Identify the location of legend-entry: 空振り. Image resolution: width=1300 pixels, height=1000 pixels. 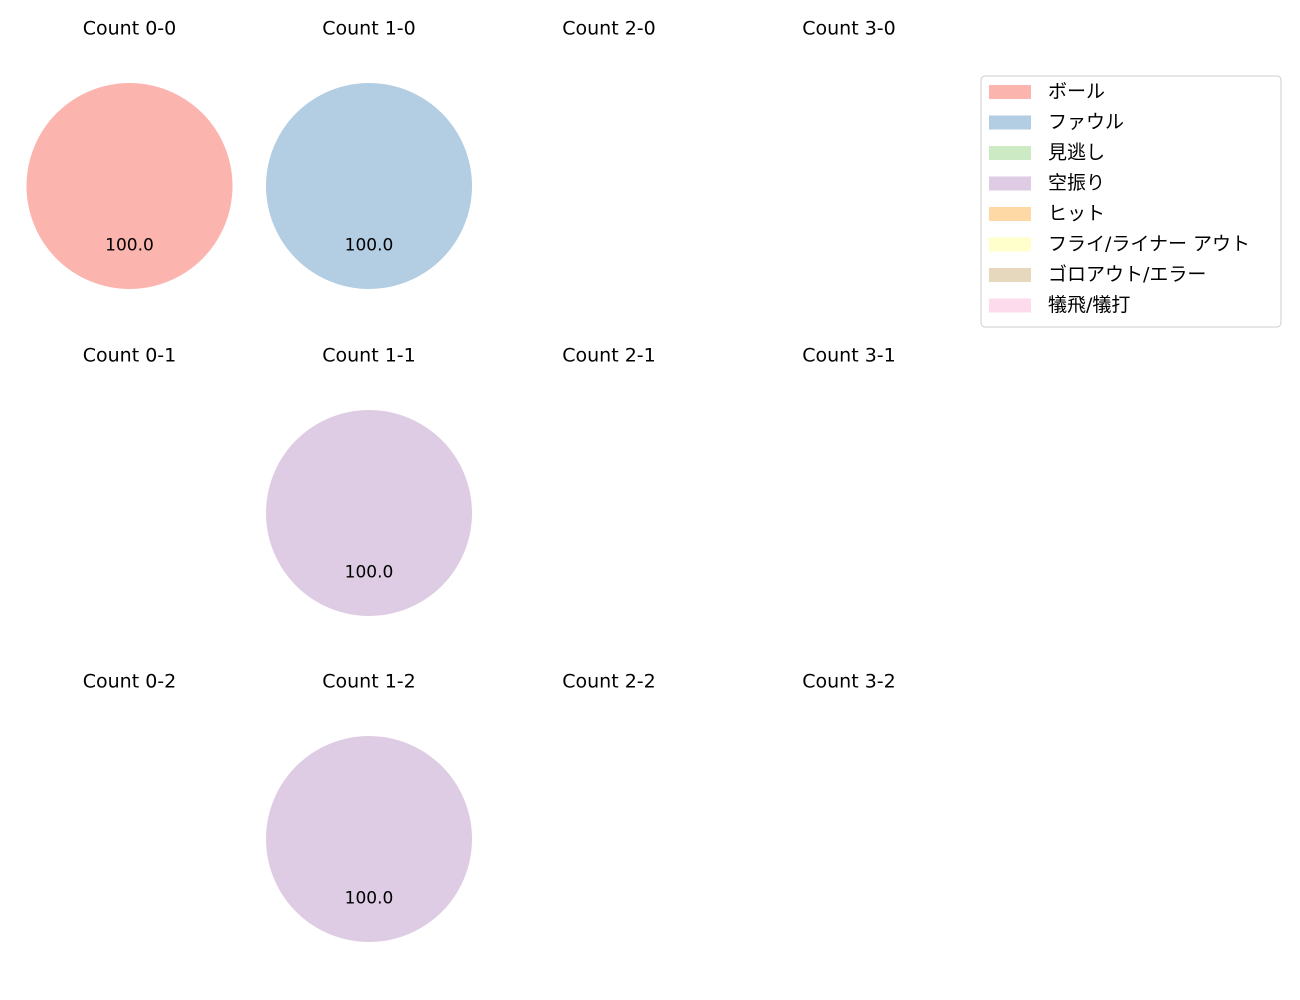
(1047, 183).